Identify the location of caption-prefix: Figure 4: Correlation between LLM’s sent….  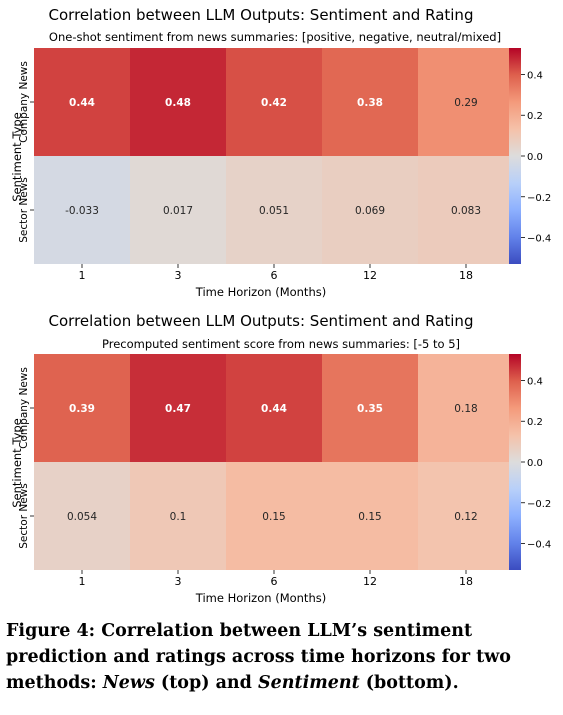
(258, 657).